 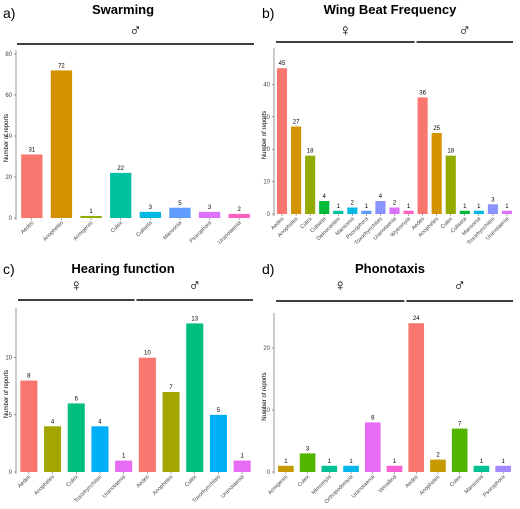 I want to click on x-tick-label: Verrallina, so click(x=387, y=484).